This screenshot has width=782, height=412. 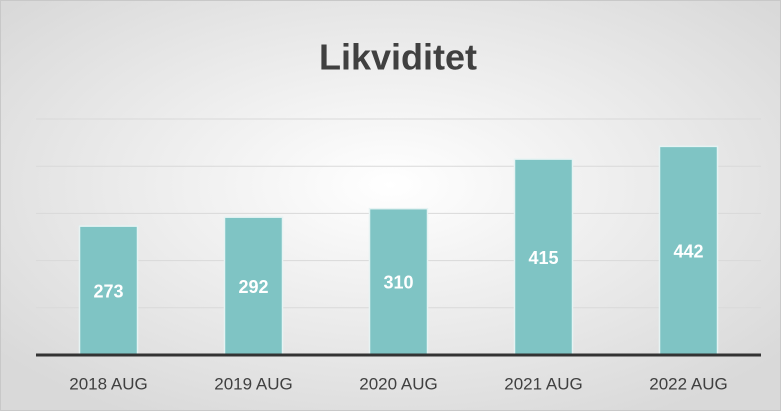 I want to click on data-label: 273, so click(x=108, y=291).